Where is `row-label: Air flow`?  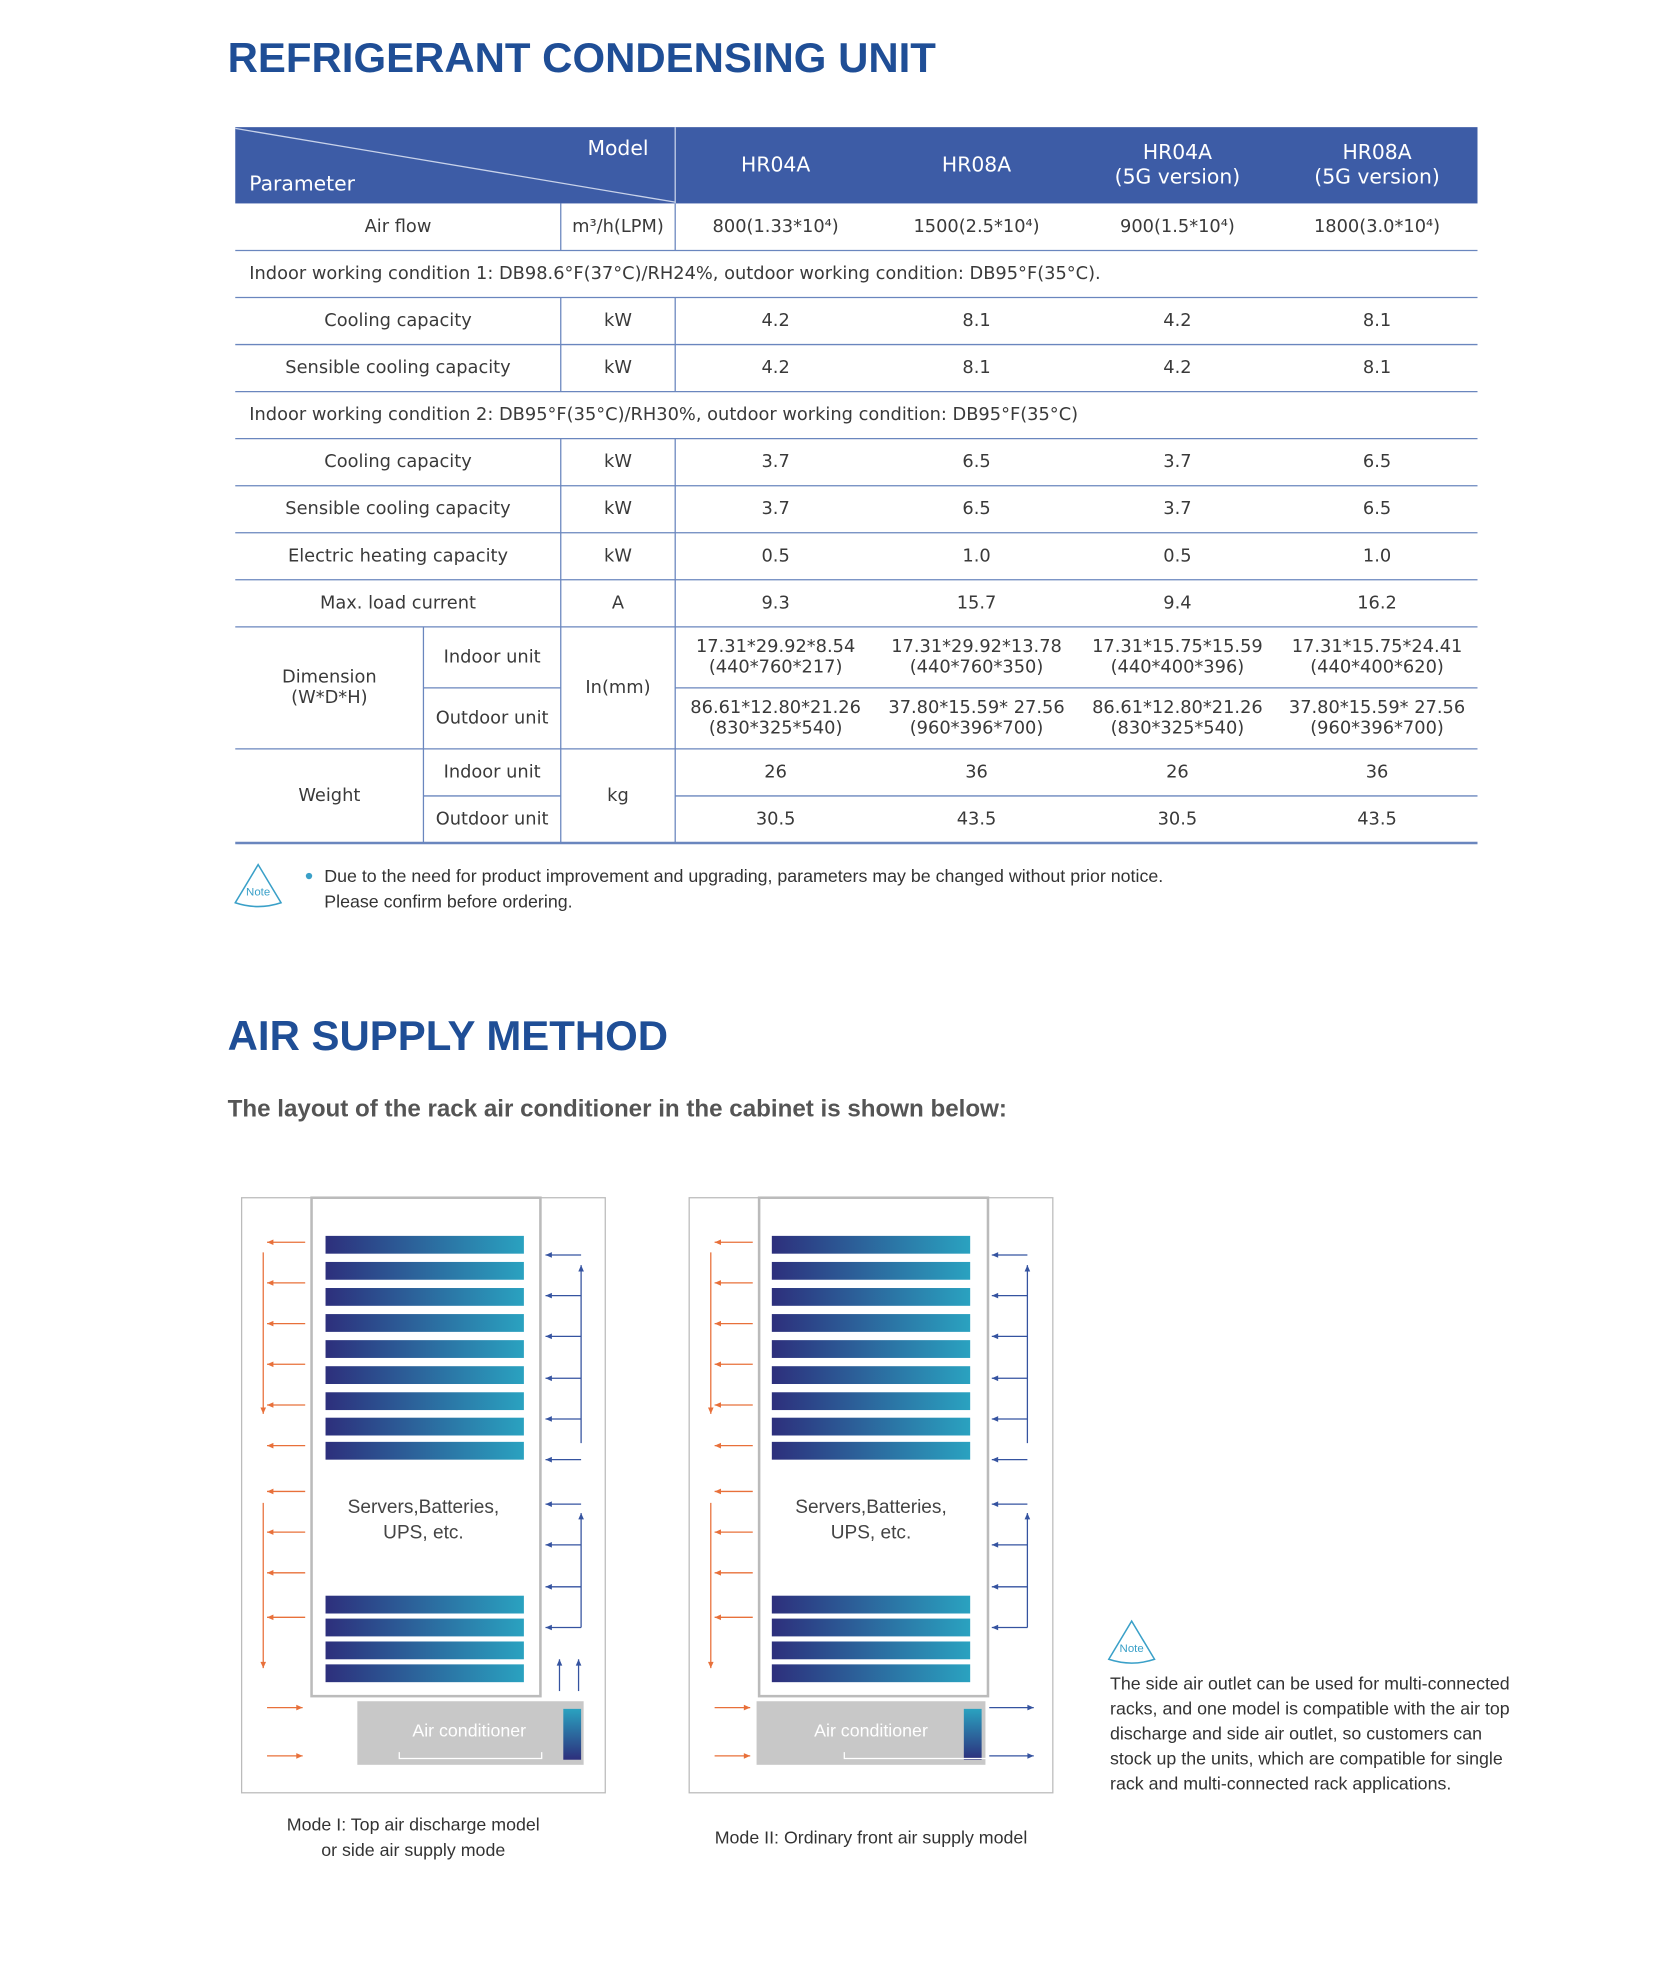 row-label: Air flow is located at coordinates (398, 226).